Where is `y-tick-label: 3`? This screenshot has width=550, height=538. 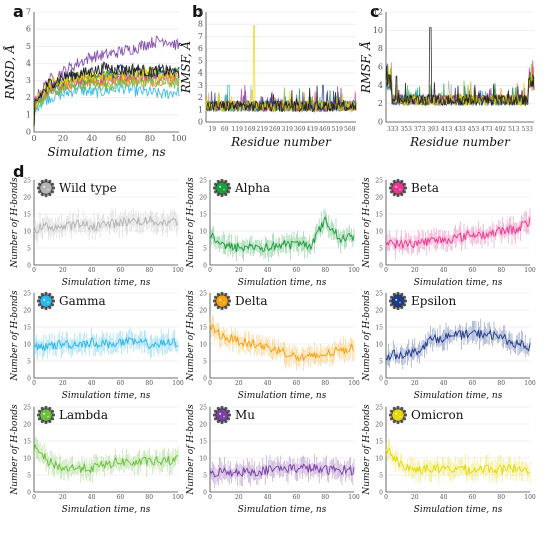
y-tick-label: 3 is located at coordinates (28, 80).